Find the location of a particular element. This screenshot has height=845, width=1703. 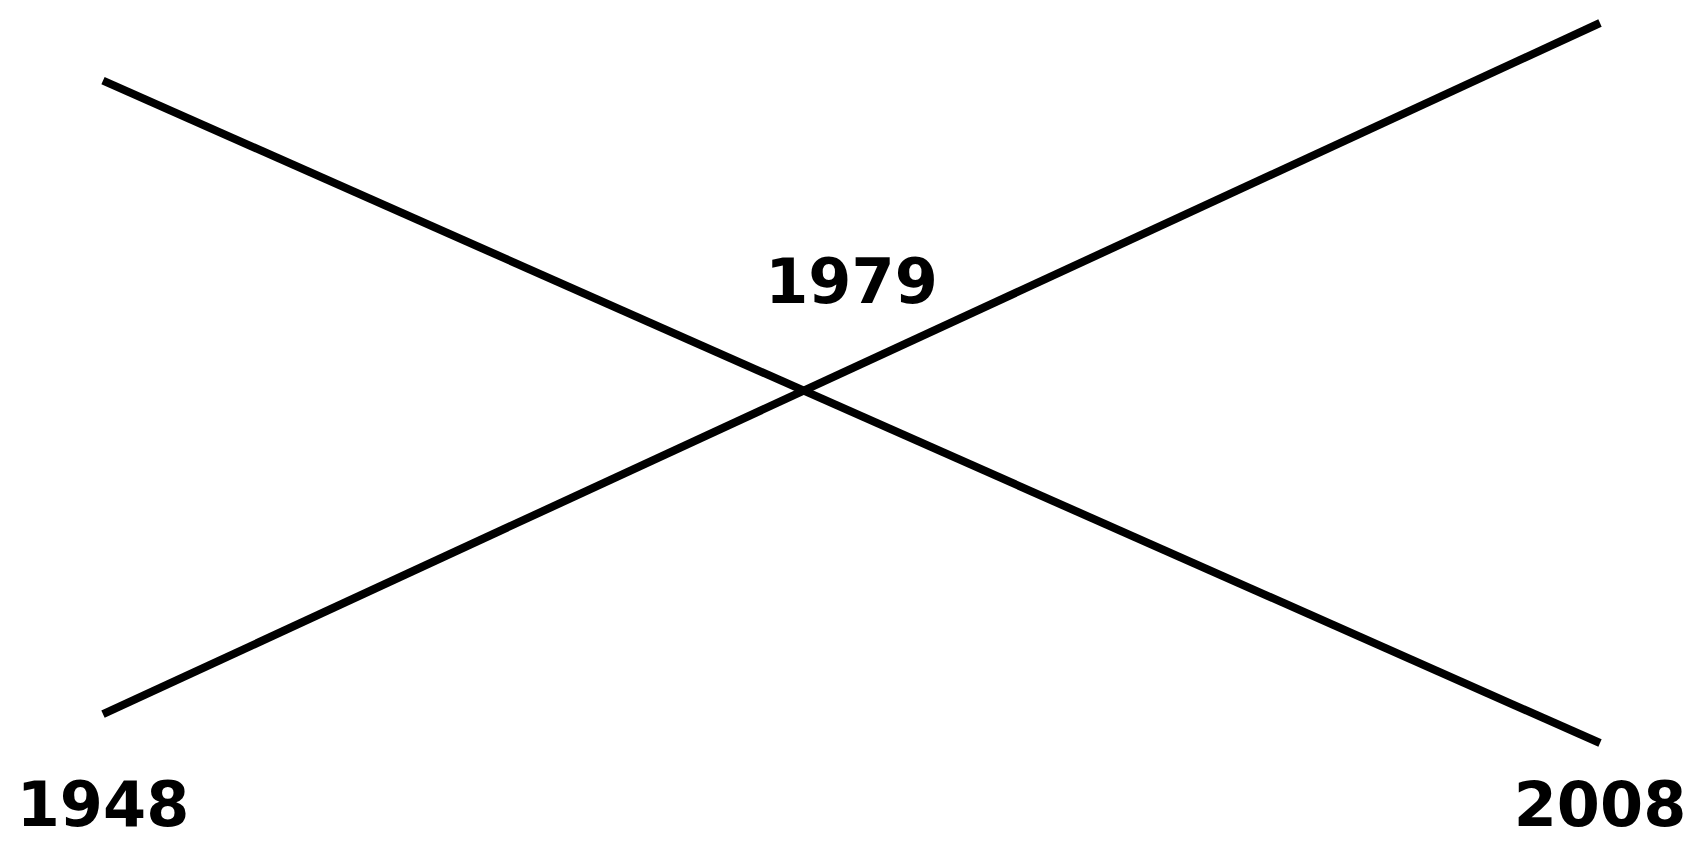

annotation: 1979 is located at coordinates (851, 281).